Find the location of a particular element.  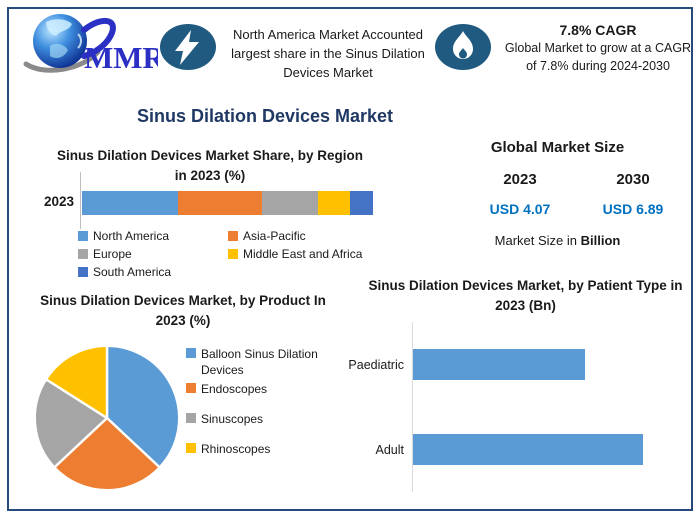

legend-label: Sinuscopes is located at coordinates (232, 418).